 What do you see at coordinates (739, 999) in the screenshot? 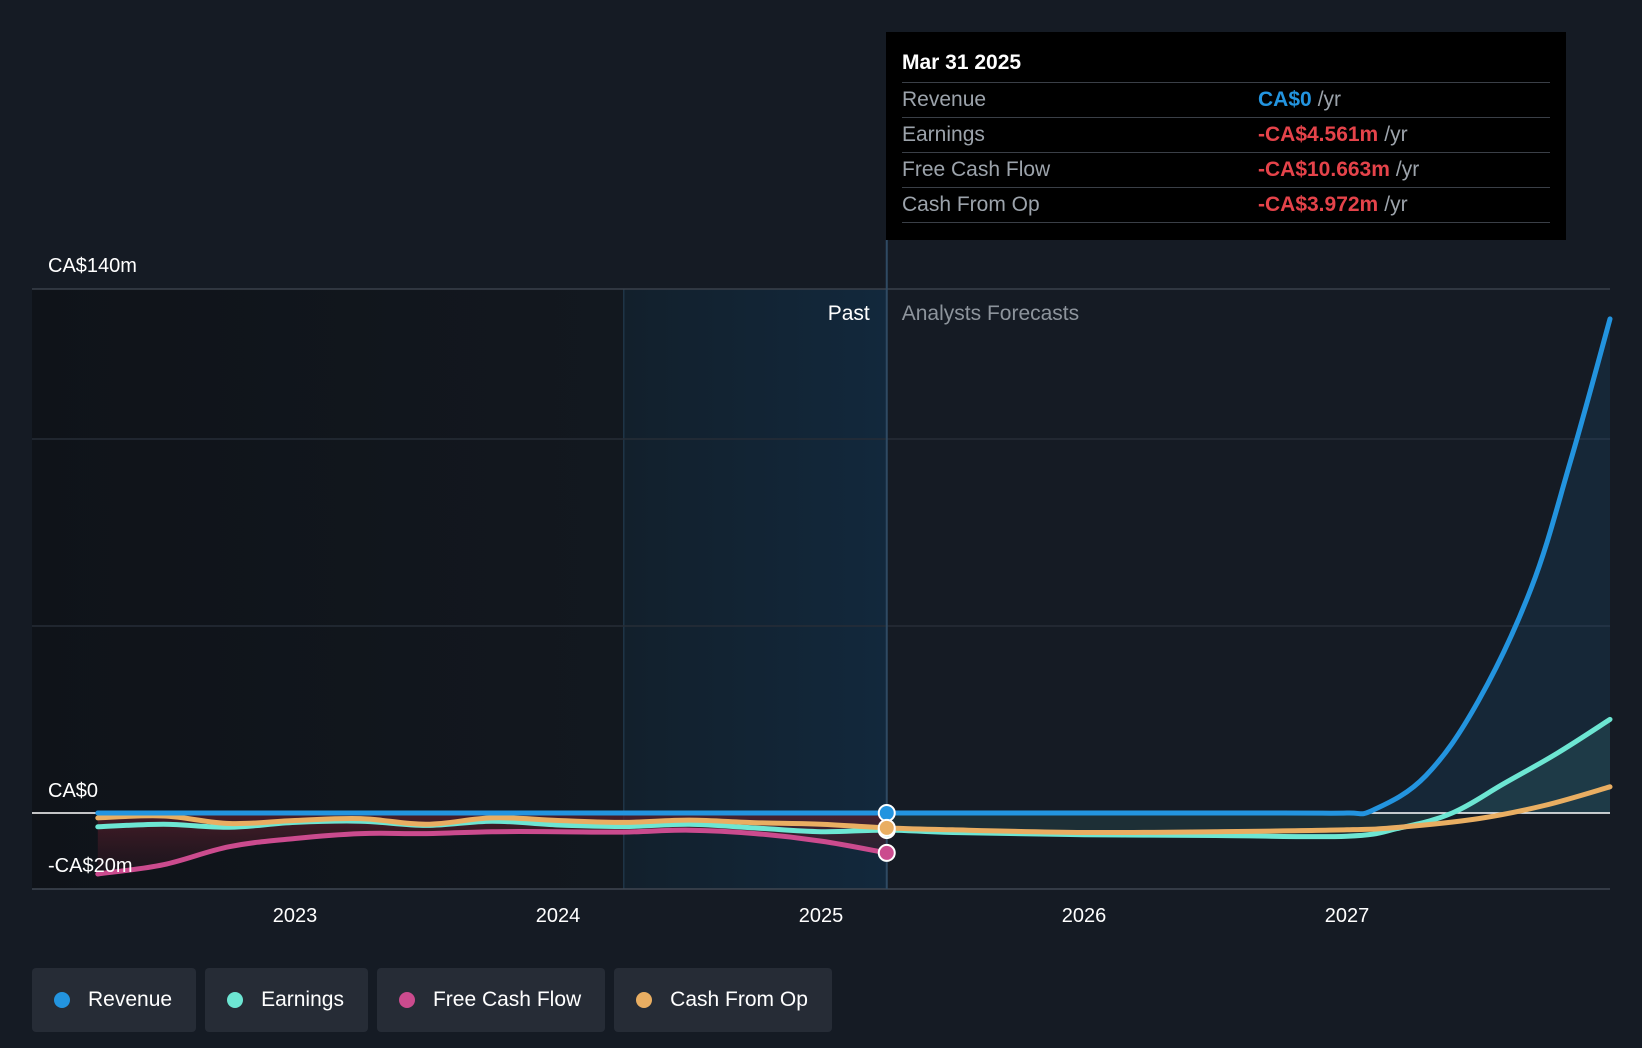
I see `legend-label: Cash From Op` at bounding box center [739, 999].